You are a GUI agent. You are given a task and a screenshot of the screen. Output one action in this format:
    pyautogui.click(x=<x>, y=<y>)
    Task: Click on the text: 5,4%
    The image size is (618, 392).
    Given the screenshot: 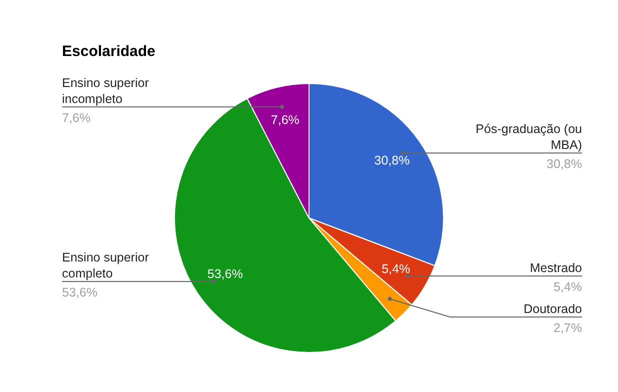 What is the action you would take?
    pyautogui.click(x=568, y=287)
    